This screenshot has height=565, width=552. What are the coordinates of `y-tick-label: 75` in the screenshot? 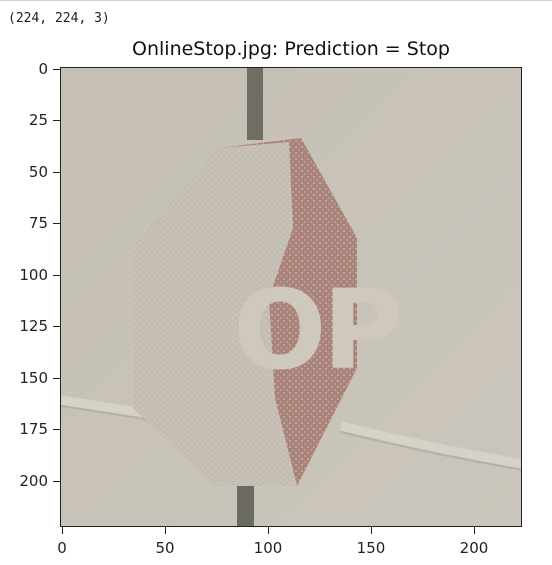 It's located at (38, 223).